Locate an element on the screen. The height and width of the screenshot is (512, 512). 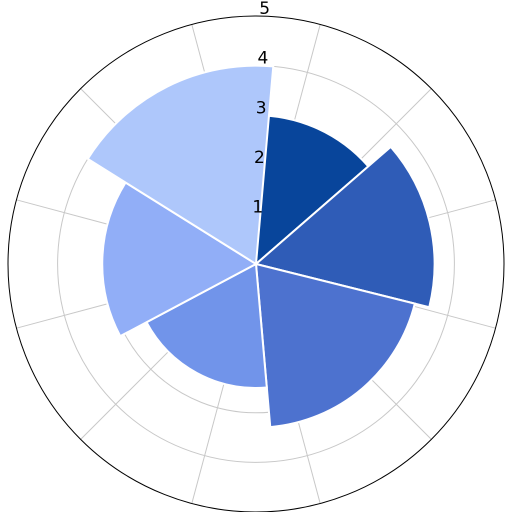
radial-tick-labels: 1 2 3 4 5 is located at coordinates (261, 108).